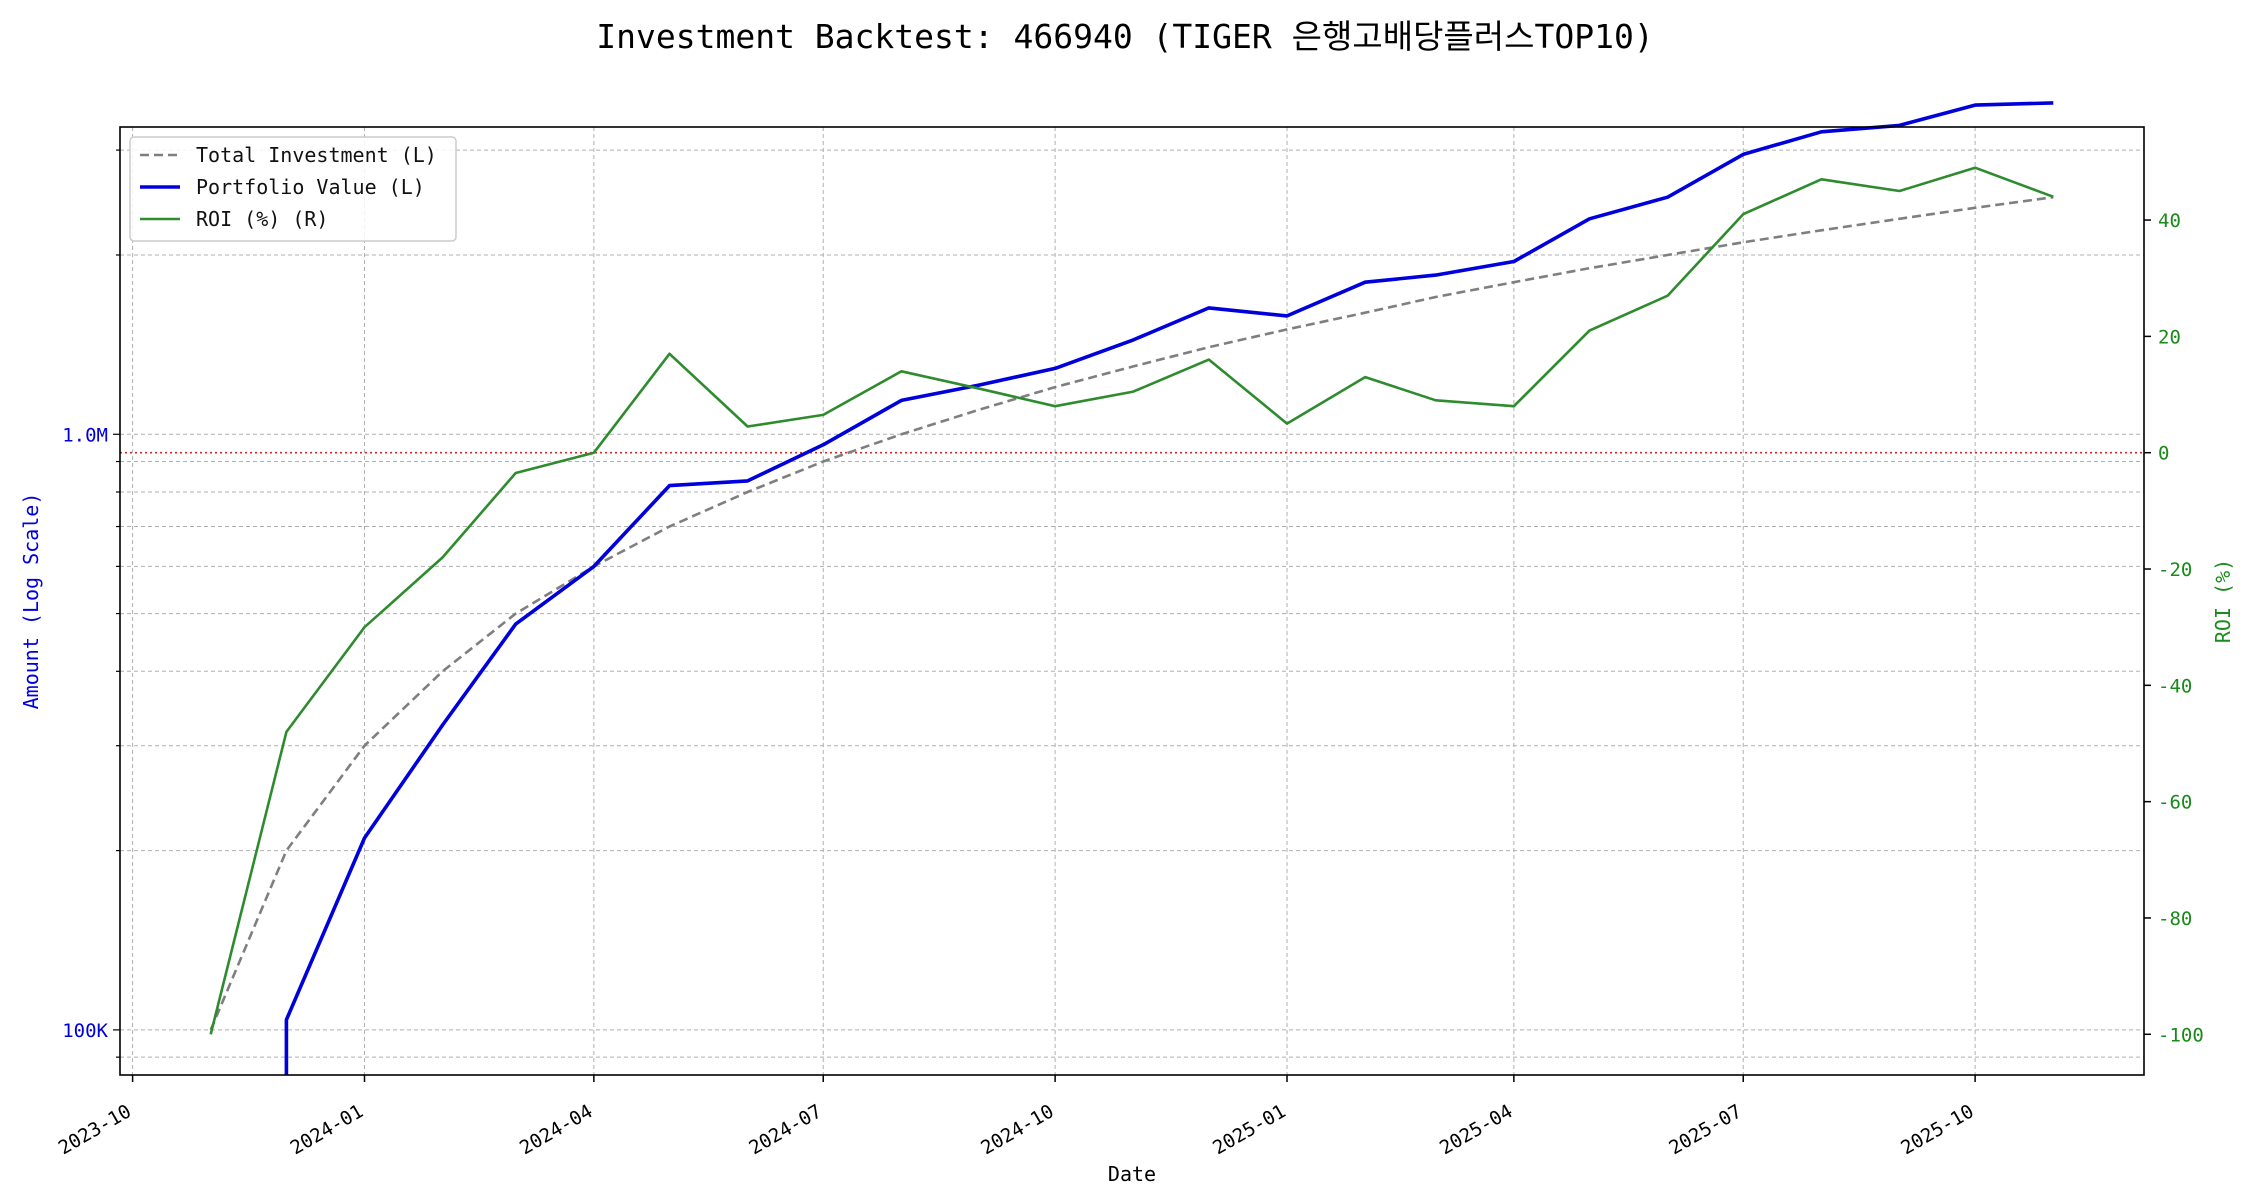 The height and width of the screenshot is (1200, 2250). Describe the element at coordinates (1132, 1174) in the screenshot. I see `x-axis-title: Date` at that location.